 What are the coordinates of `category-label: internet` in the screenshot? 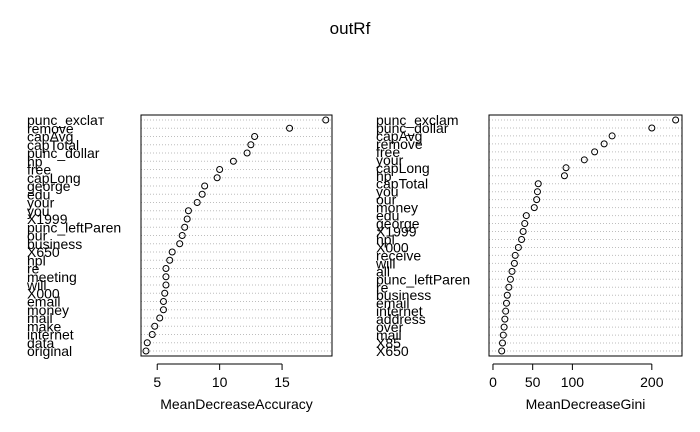 It's located at (50, 335).